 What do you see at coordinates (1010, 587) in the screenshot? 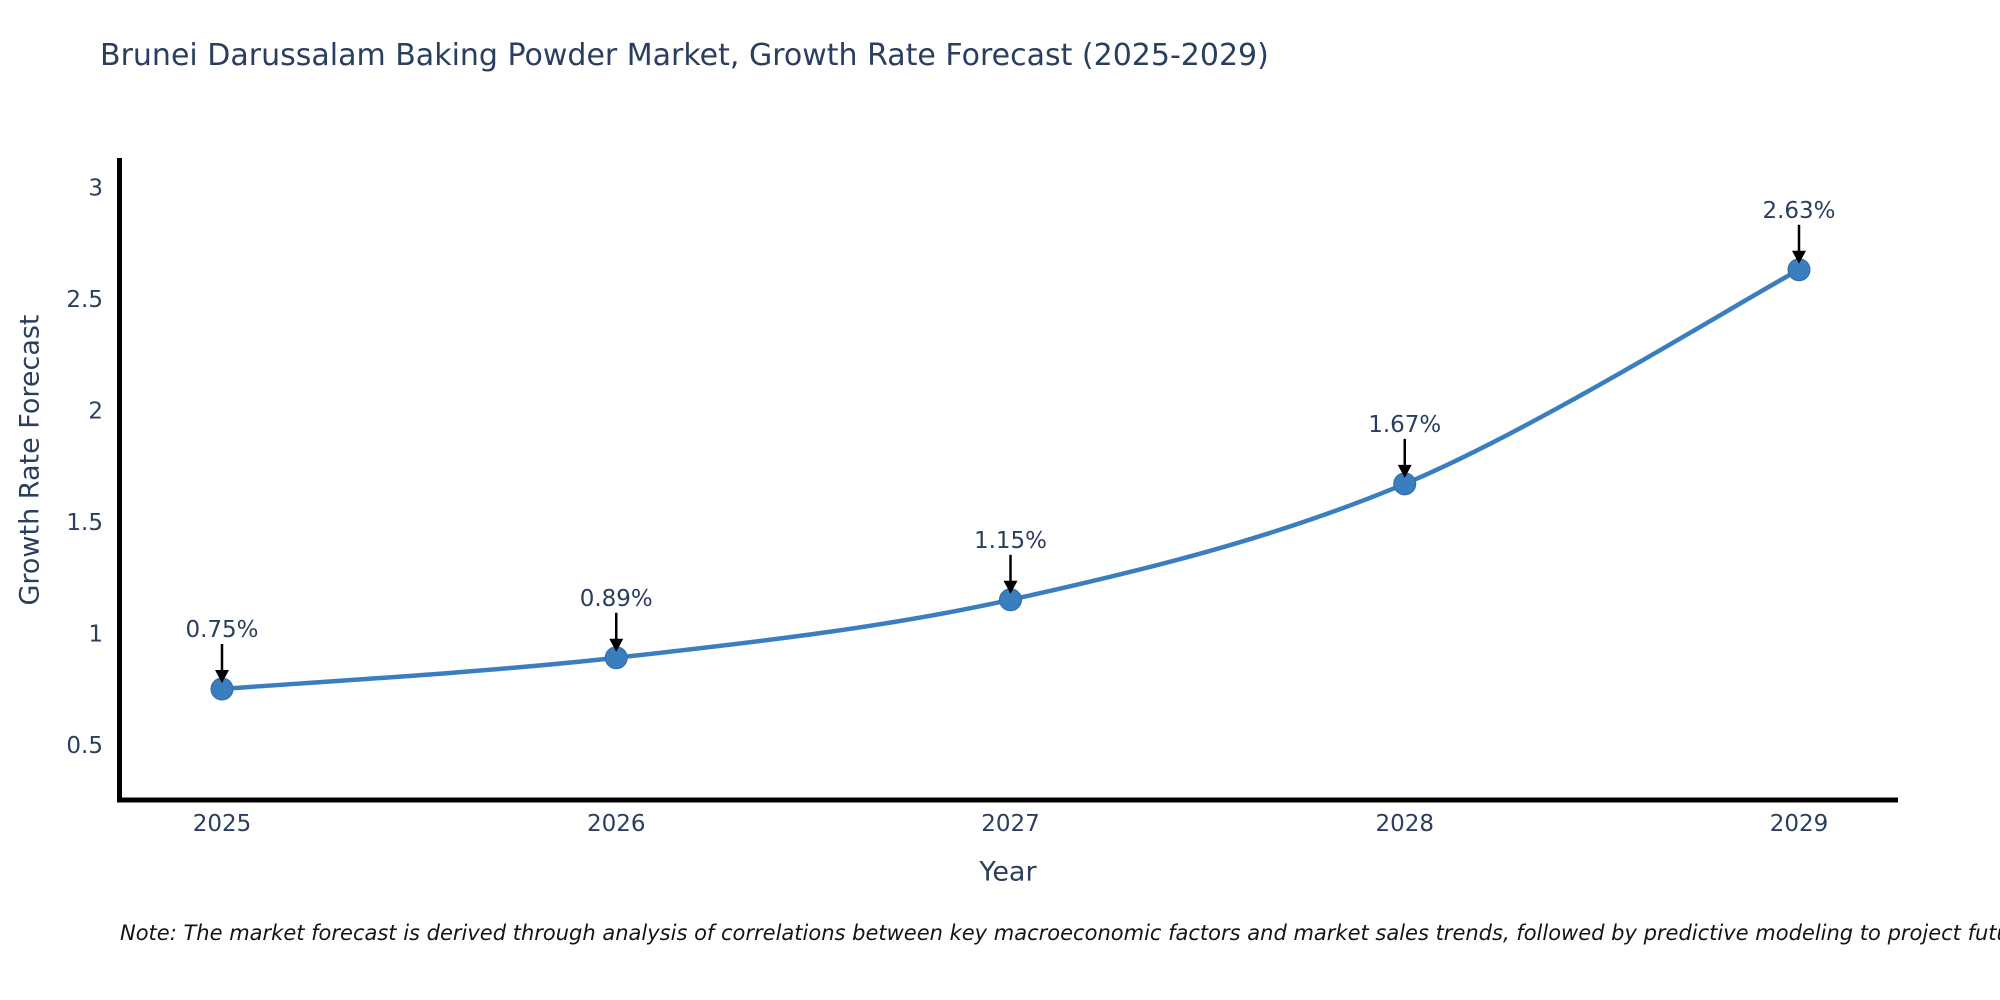
I see `annotation-arrowhead-2027` at bounding box center [1010, 587].